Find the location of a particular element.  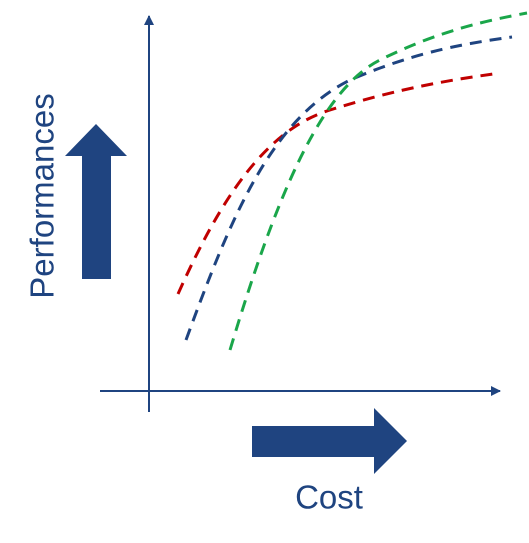

cost-right-arrow is located at coordinates (329, 441).